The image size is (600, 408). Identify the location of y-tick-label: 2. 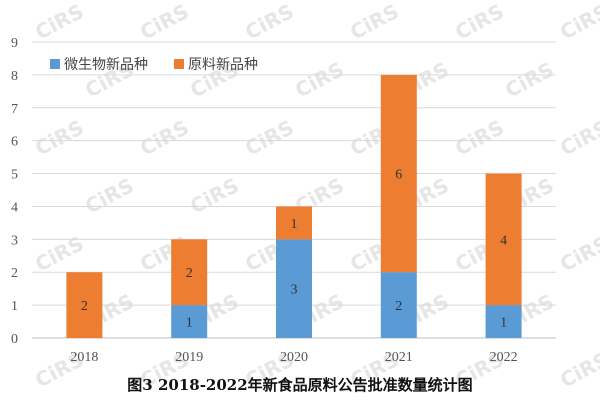
(14, 273).